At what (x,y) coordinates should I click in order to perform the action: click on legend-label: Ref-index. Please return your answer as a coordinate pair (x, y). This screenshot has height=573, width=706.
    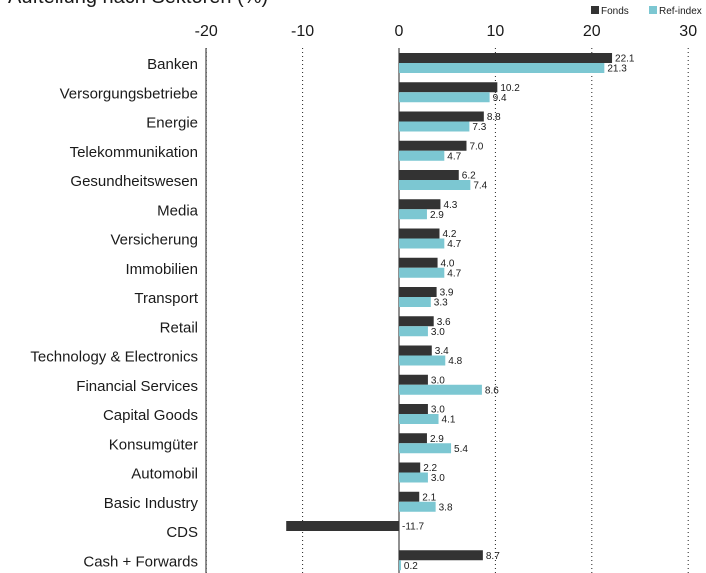
    Looking at the image, I should click on (680, 11).